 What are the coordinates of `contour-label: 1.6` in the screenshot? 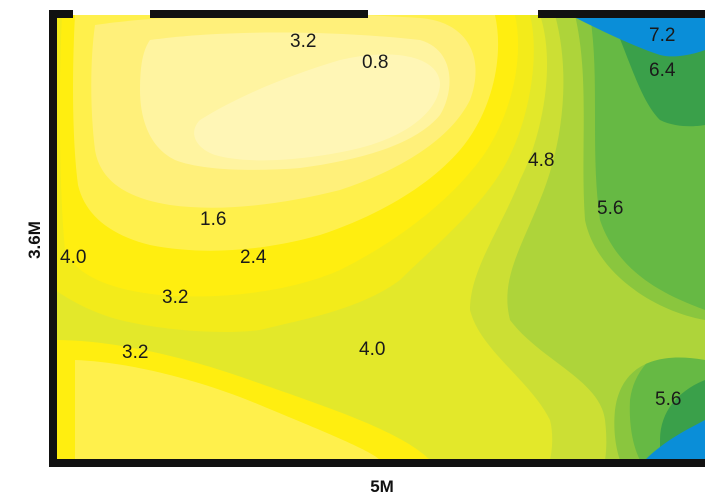 It's located at (213, 219).